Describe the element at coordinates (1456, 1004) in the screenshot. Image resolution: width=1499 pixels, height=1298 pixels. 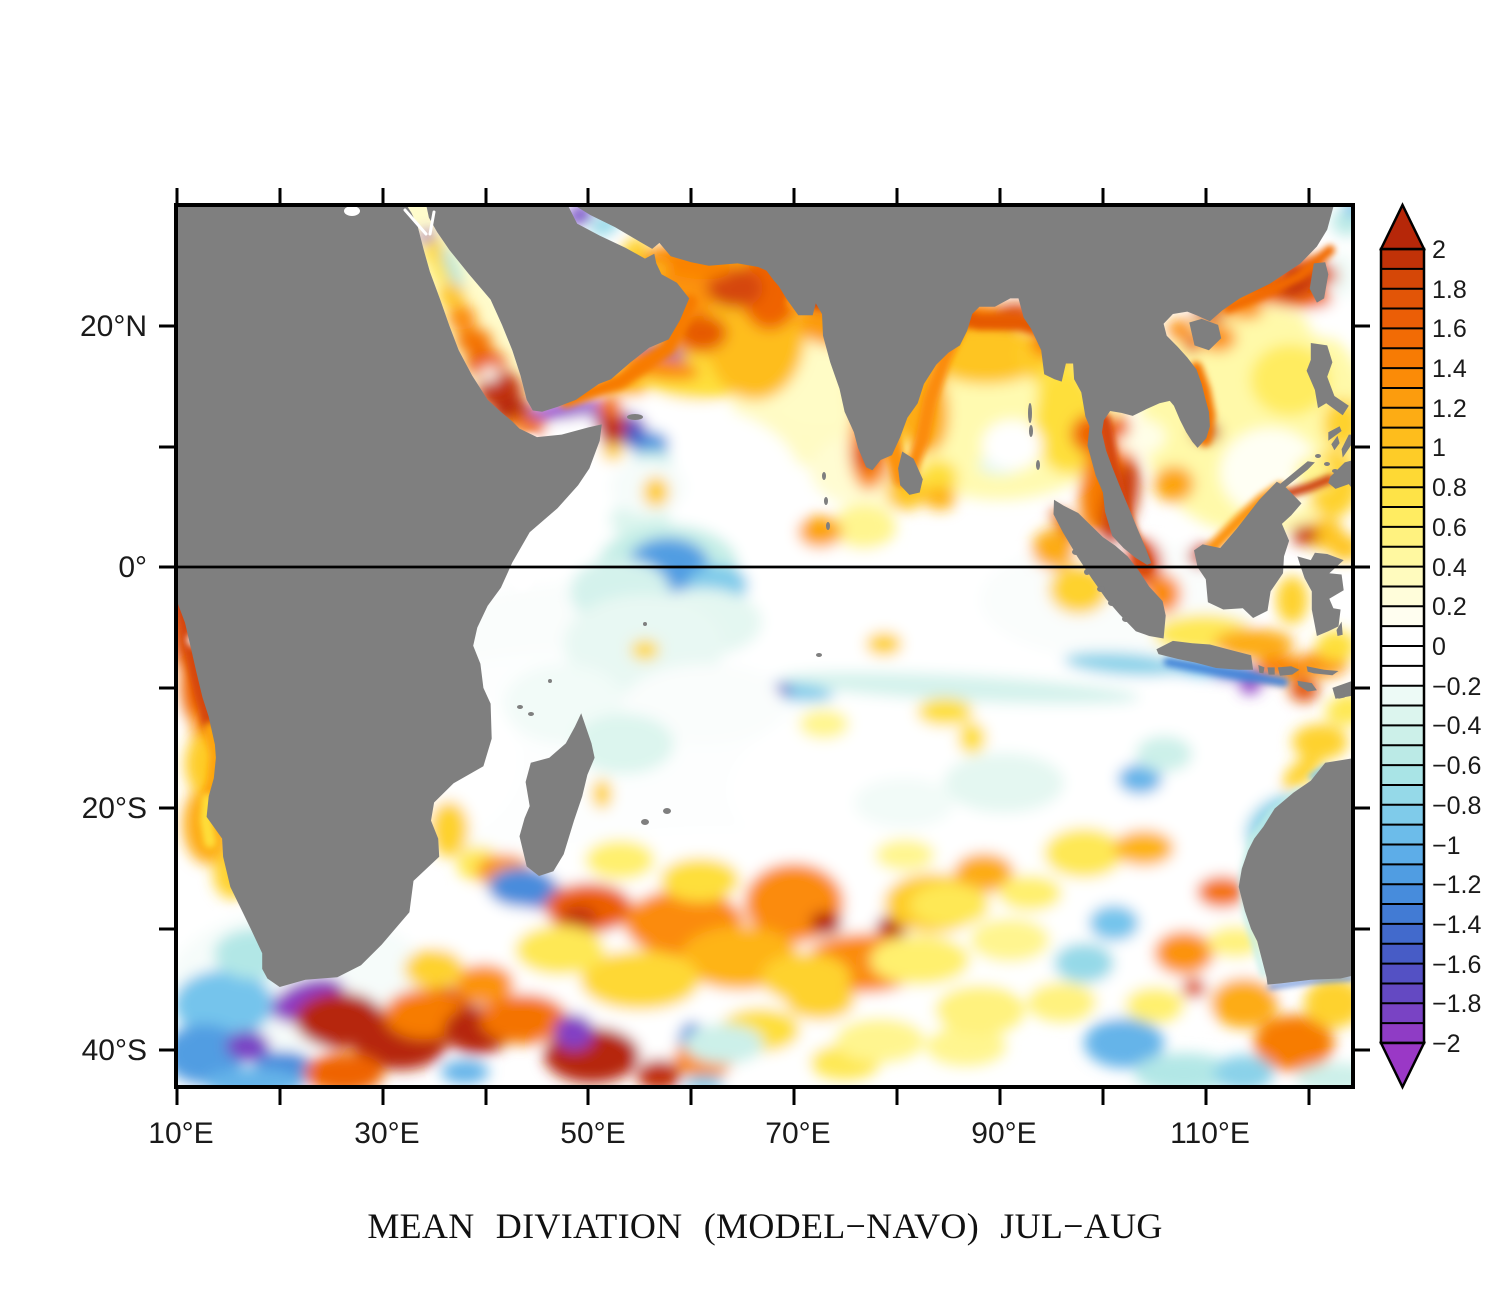
I see `svg-text: −1.8` at that location.